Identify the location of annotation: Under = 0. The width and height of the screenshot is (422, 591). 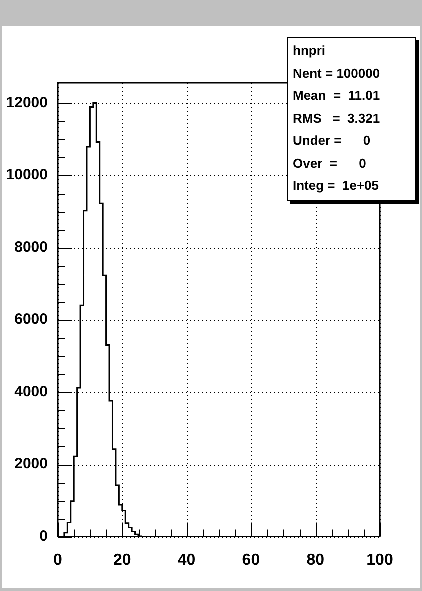
(332, 141).